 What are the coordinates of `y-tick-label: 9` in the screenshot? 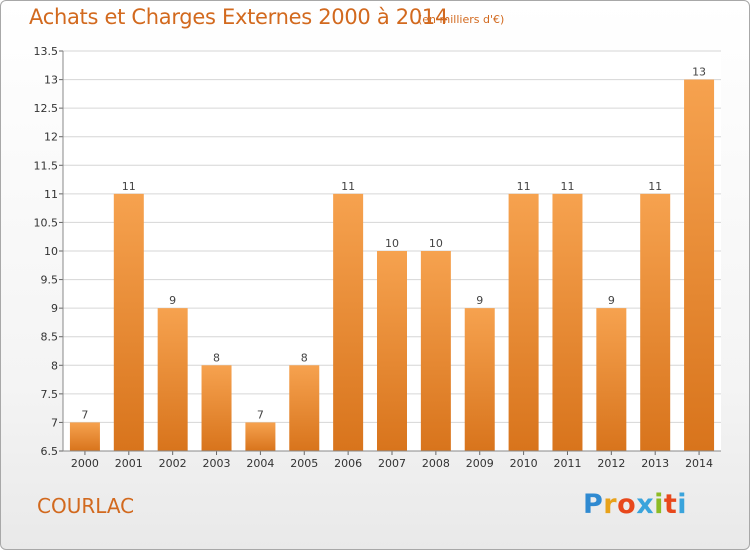 It's located at (54, 308).